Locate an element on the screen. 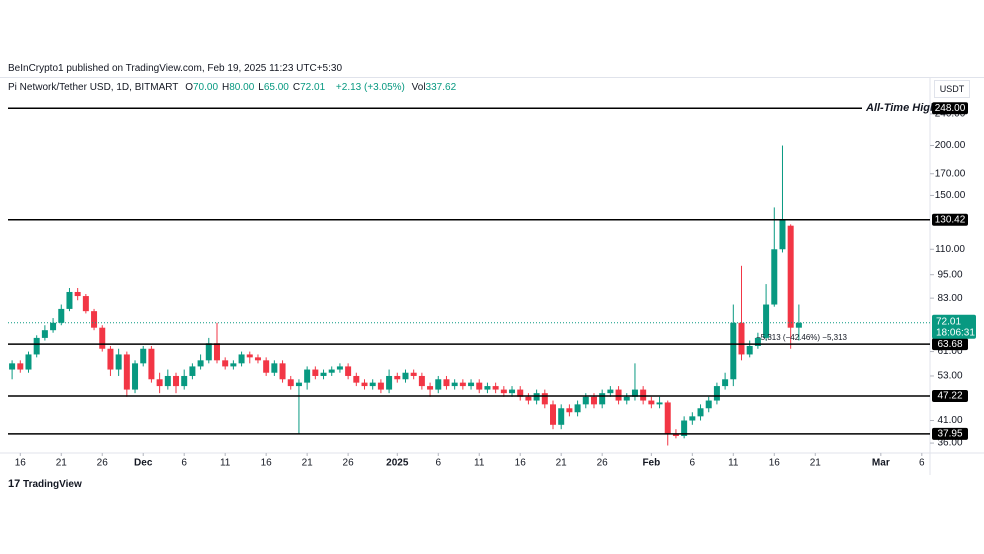  currency-box: USDT is located at coordinates (952, 89).